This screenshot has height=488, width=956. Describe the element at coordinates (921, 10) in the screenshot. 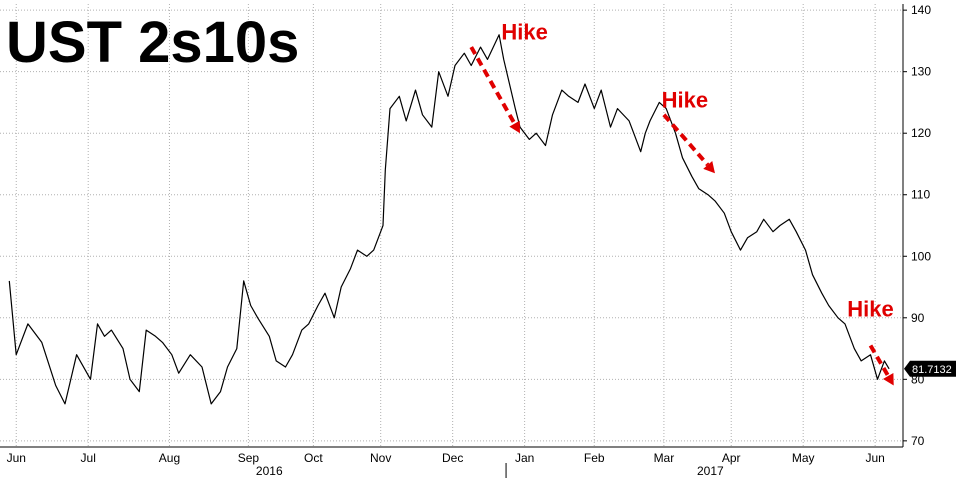

I see `y-tick-label: 140` at that location.